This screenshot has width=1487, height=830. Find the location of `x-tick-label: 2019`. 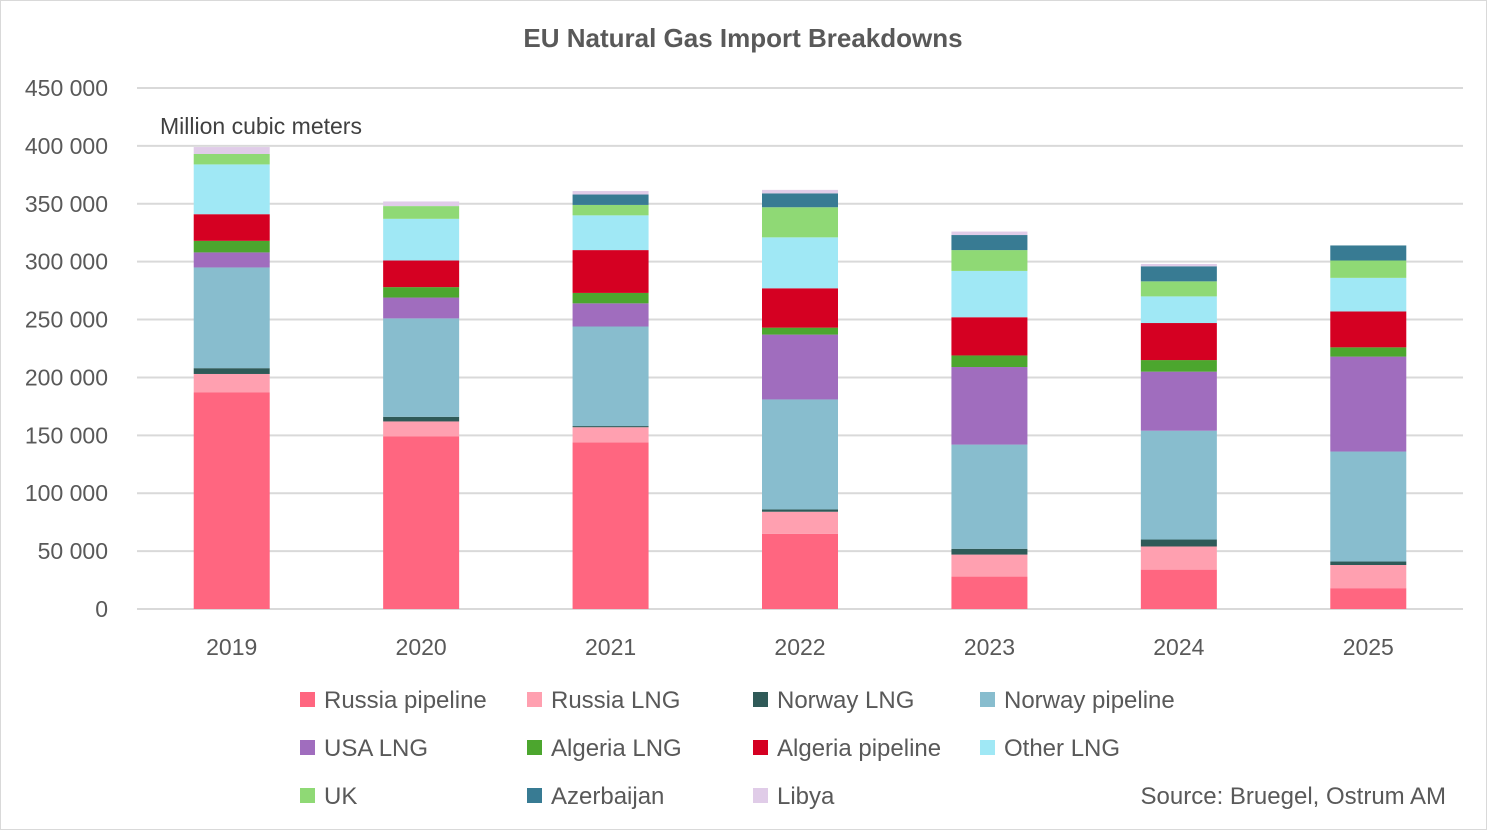

x-tick-label: 2019 is located at coordinates (231, 647).